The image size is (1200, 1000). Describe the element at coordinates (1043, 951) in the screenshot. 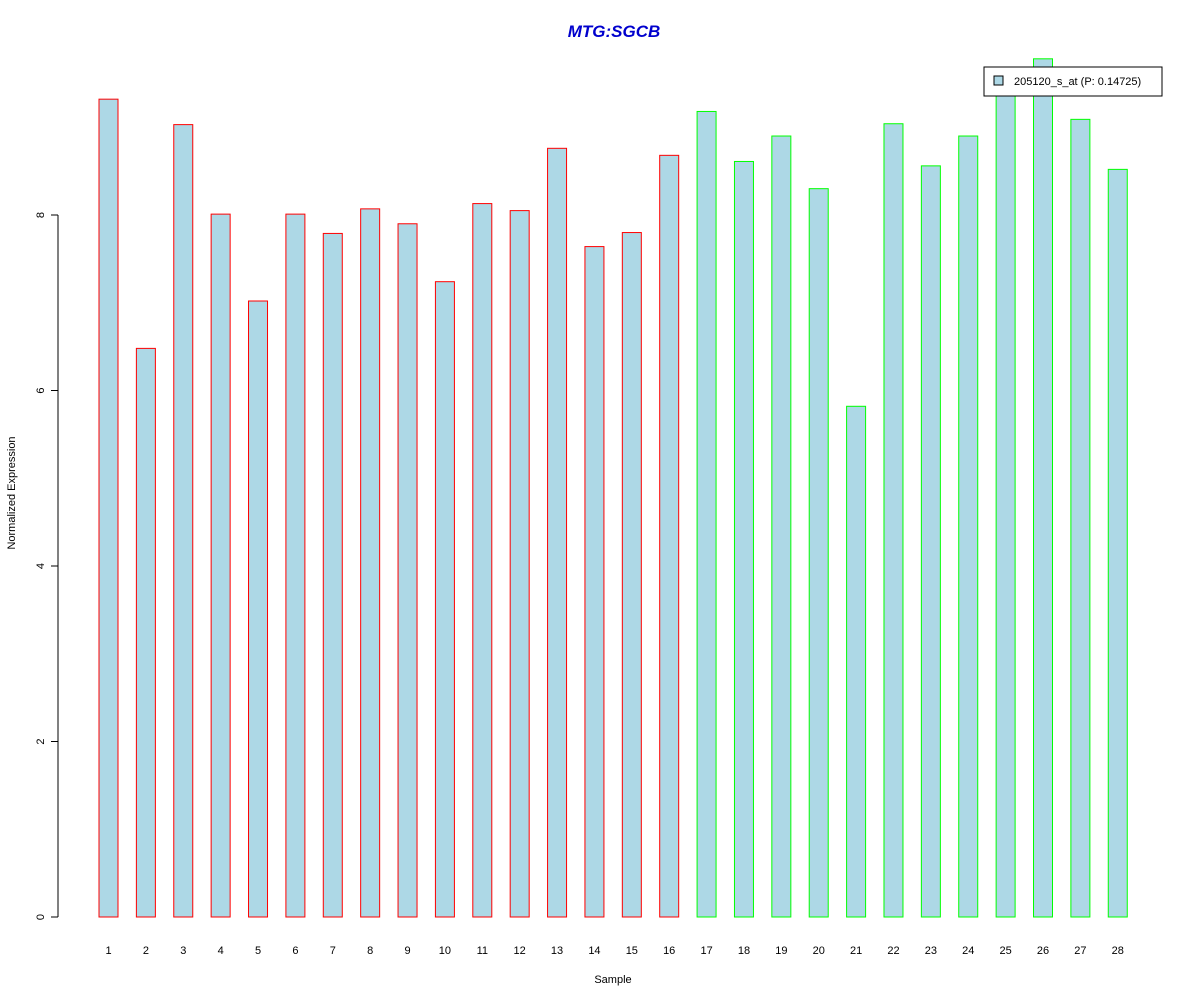

I see `x-tick-label: 26` at that location.